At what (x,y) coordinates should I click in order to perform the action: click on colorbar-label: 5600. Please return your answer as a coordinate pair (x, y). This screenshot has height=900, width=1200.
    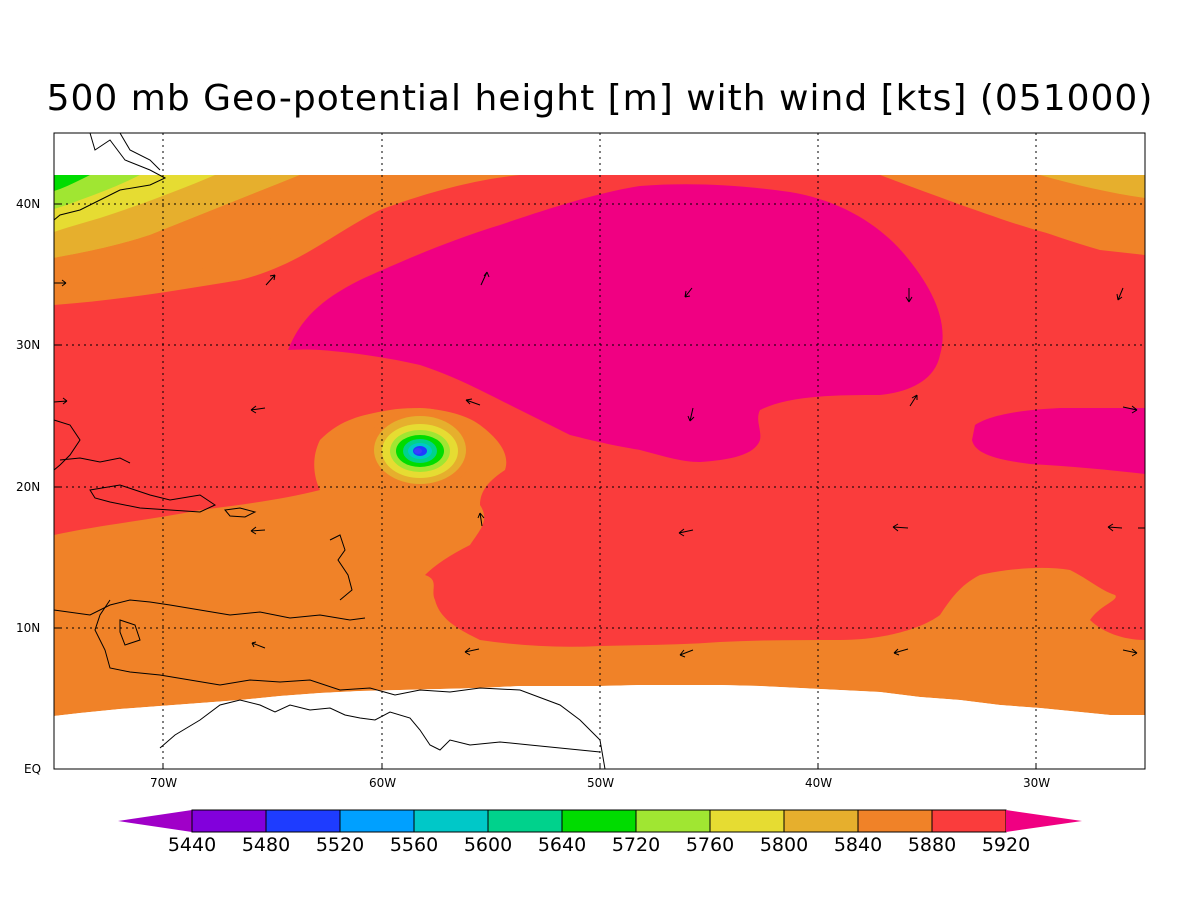
    Looking at the image, I should click on (488, 845).